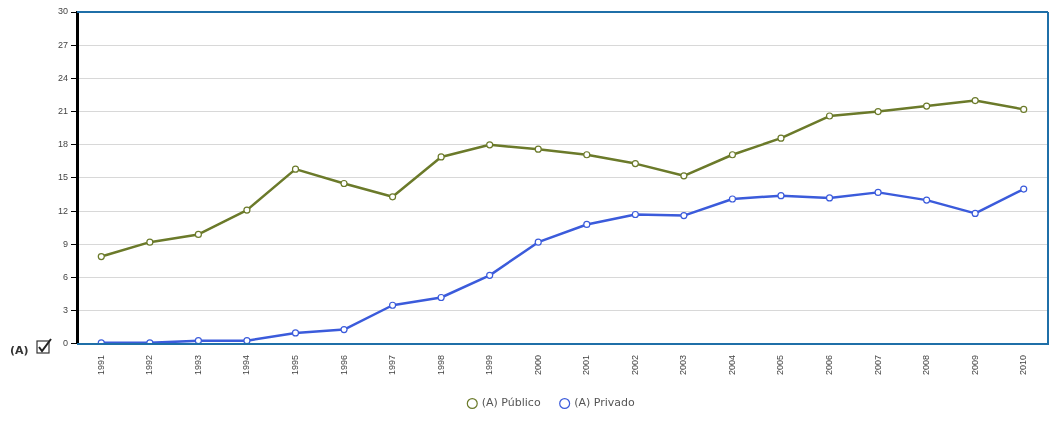  I want to click on x-tick-label: 1993, so click(197, 365).